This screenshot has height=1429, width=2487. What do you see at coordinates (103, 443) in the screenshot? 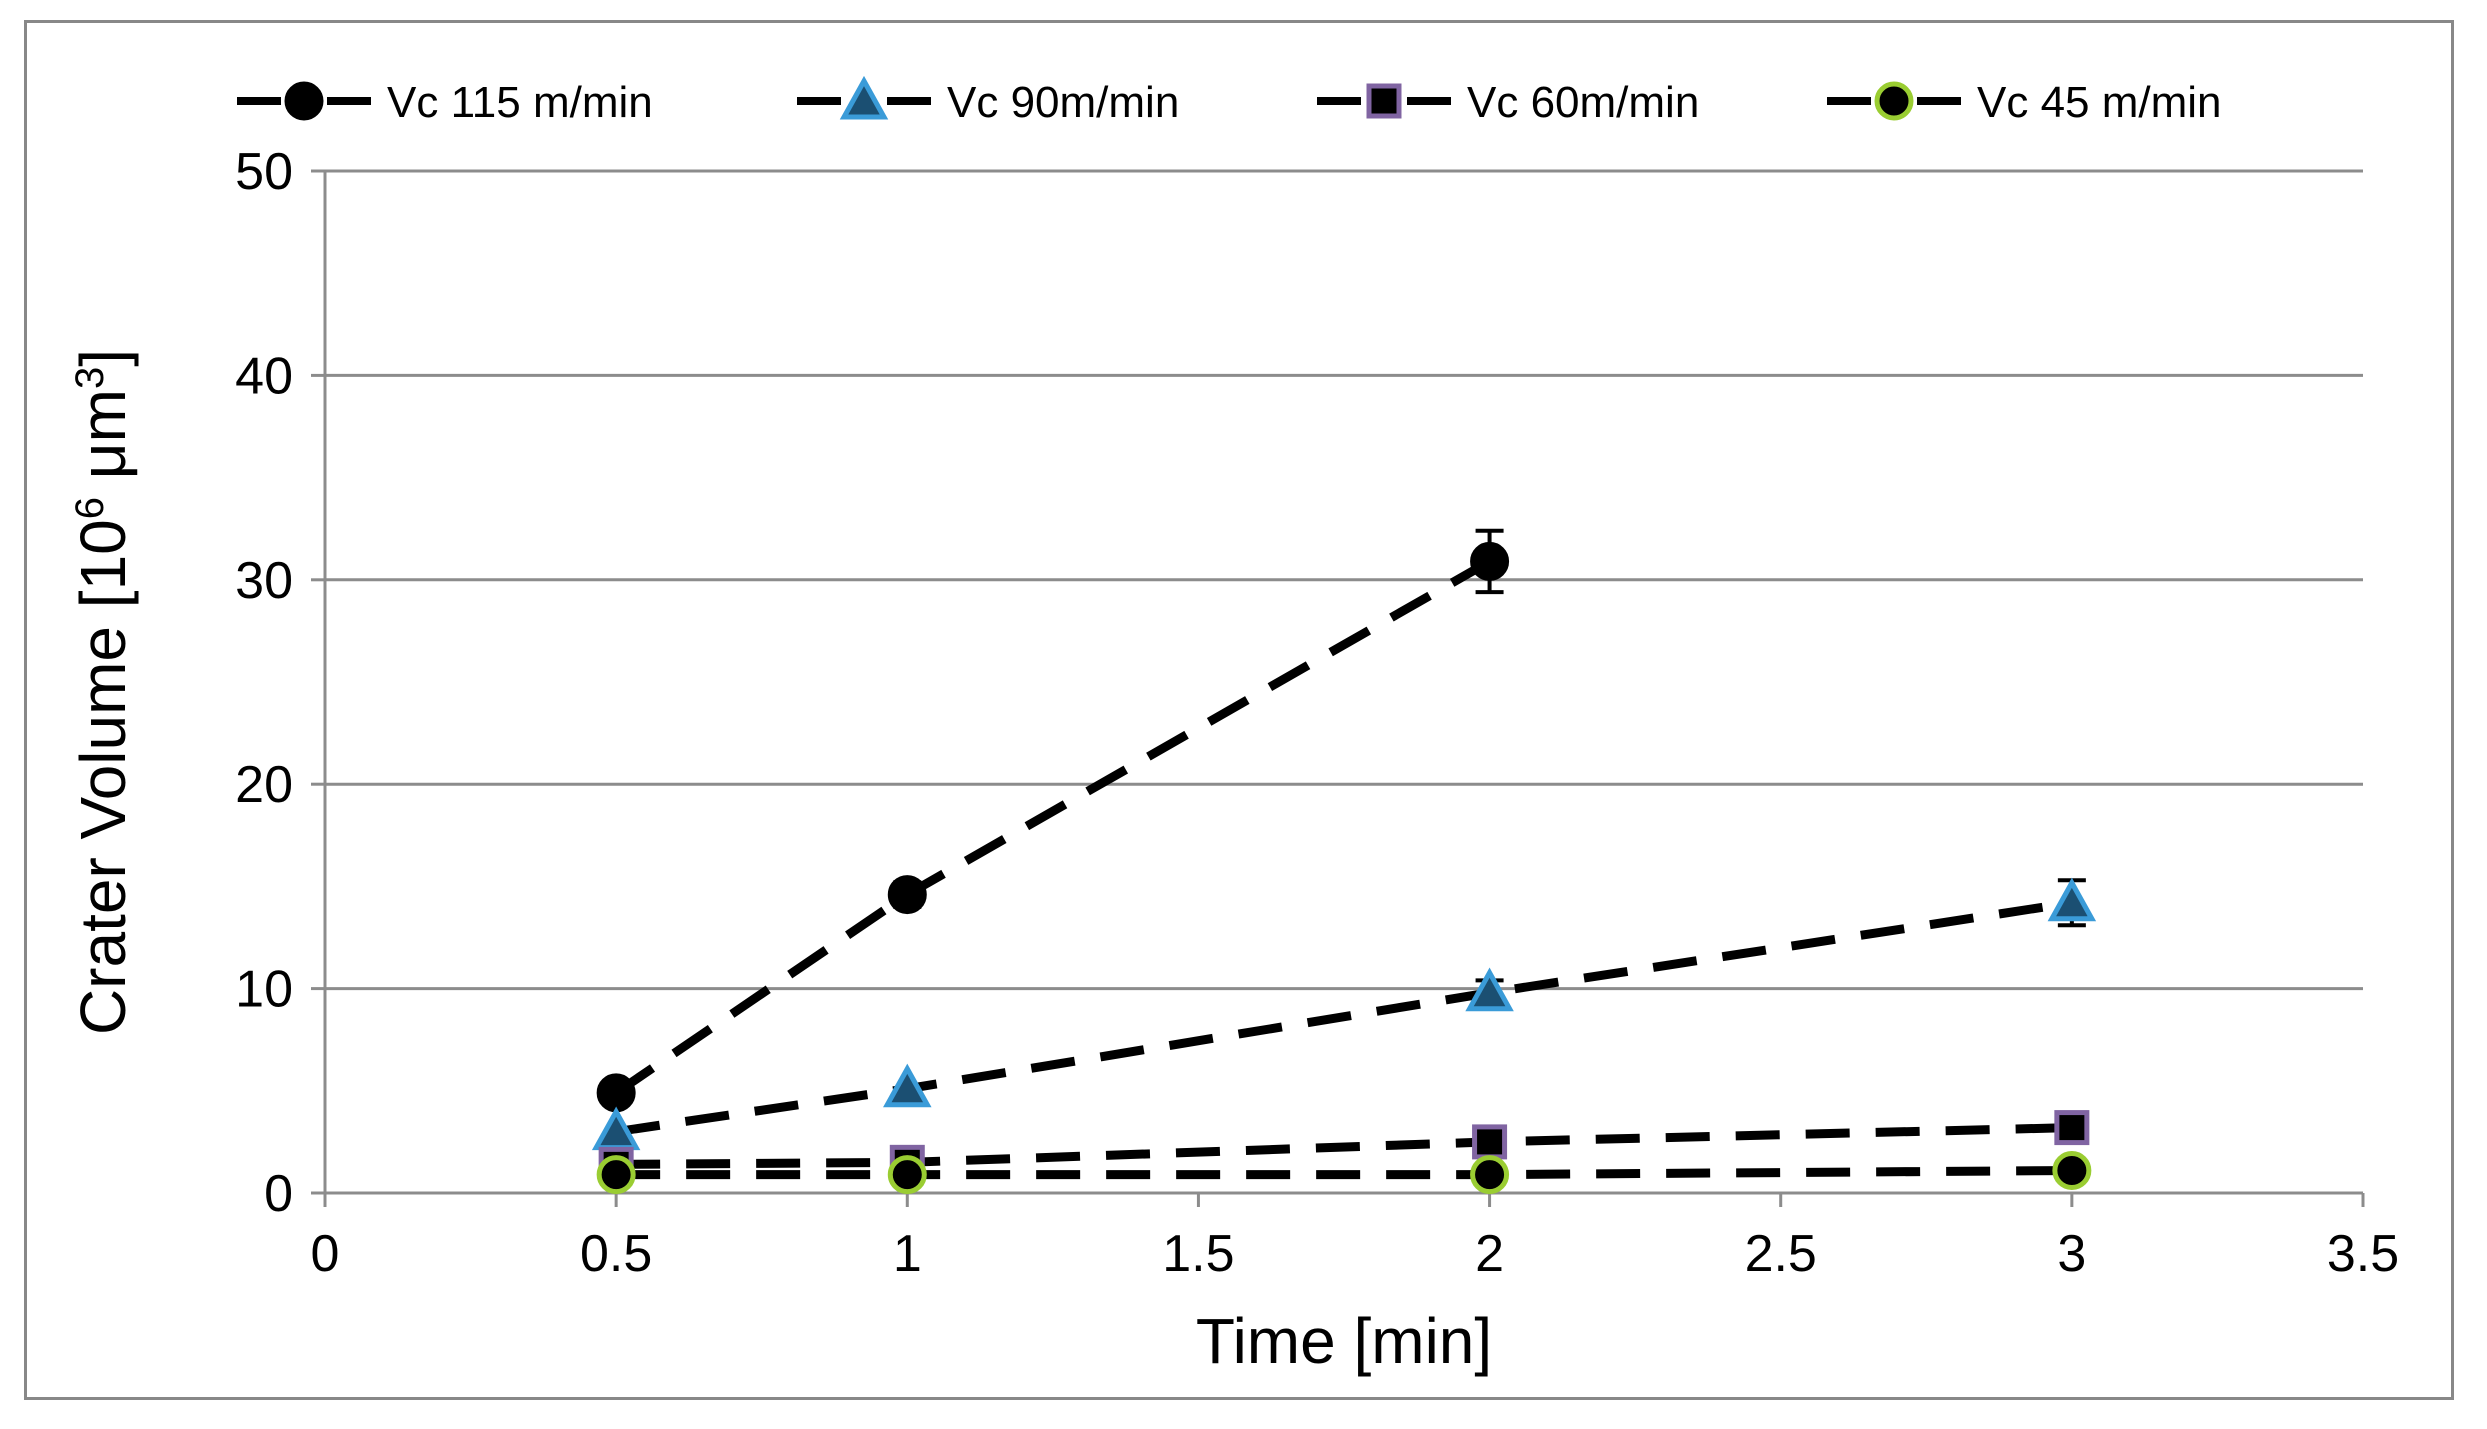
I see `y-axis-title-mid: μm` at bounding box center [103, 443].